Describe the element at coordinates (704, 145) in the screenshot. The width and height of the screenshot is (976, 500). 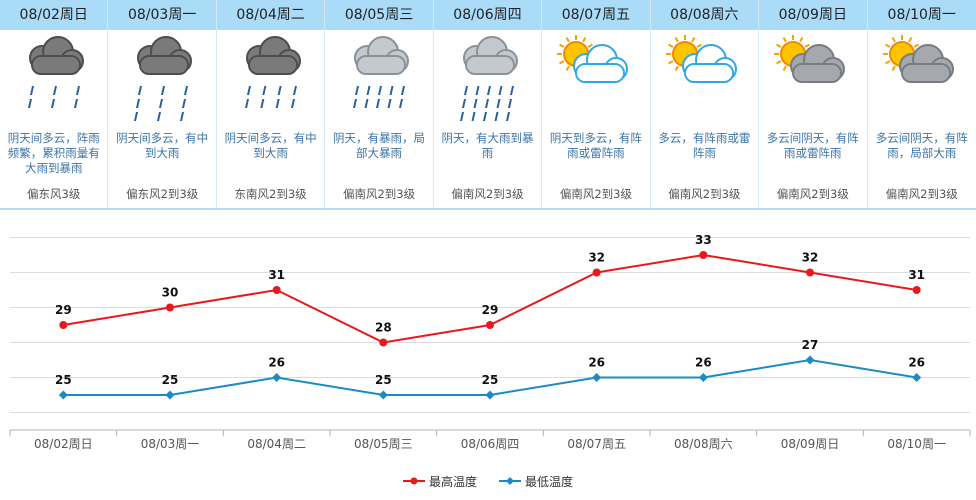
I see `forecast-description: 多云，有阵雨或雷阵雨` at that location.